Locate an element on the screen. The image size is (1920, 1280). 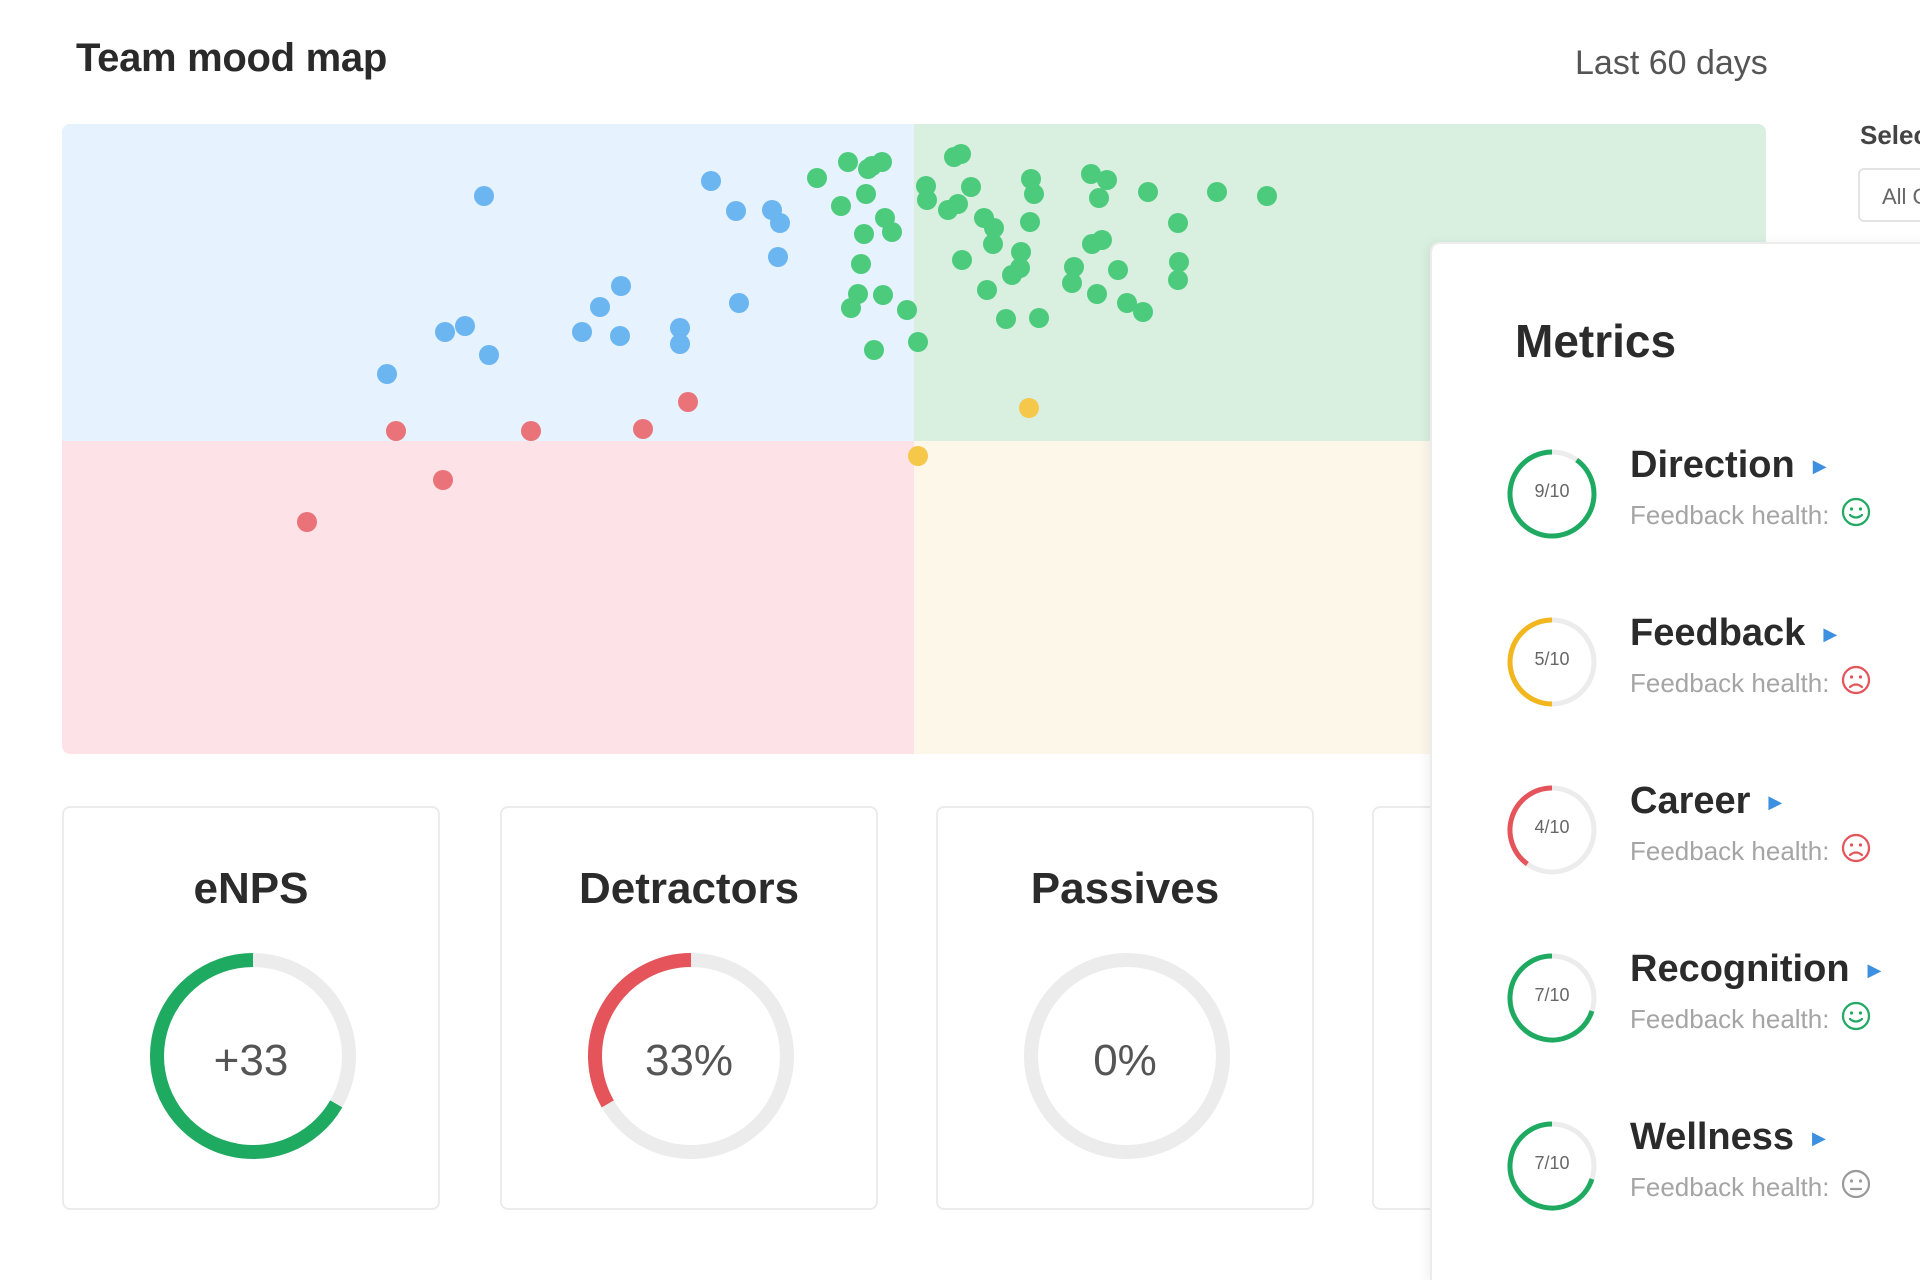
metric-direction: 9/10 Direction ▶ Feedback health: is located at coordinates (1676, 496).